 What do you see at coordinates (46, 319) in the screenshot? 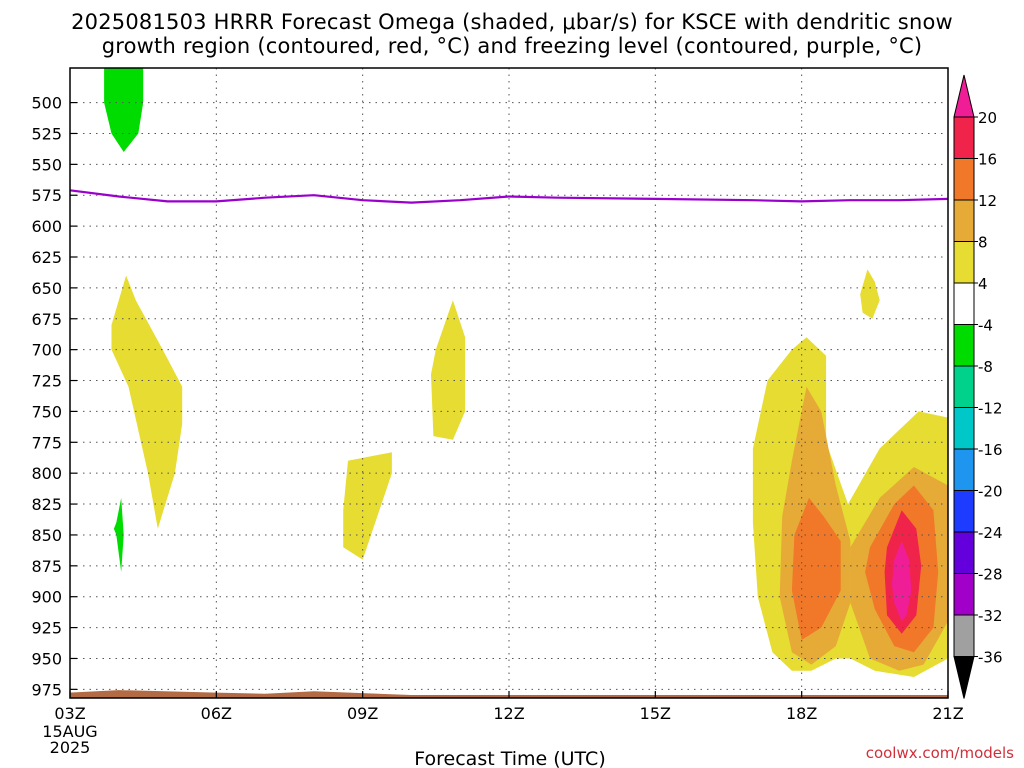
I see `y-tick-label: 675` at bounding box center [46, 319].